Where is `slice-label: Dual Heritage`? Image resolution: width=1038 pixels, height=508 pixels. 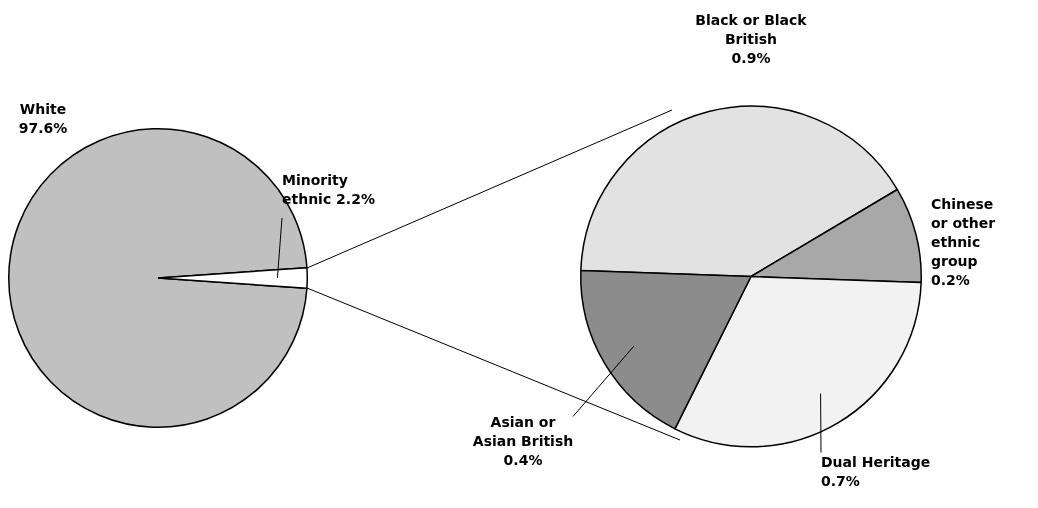
slice-label: Dual Heritage is located at coordinates (876, 462).